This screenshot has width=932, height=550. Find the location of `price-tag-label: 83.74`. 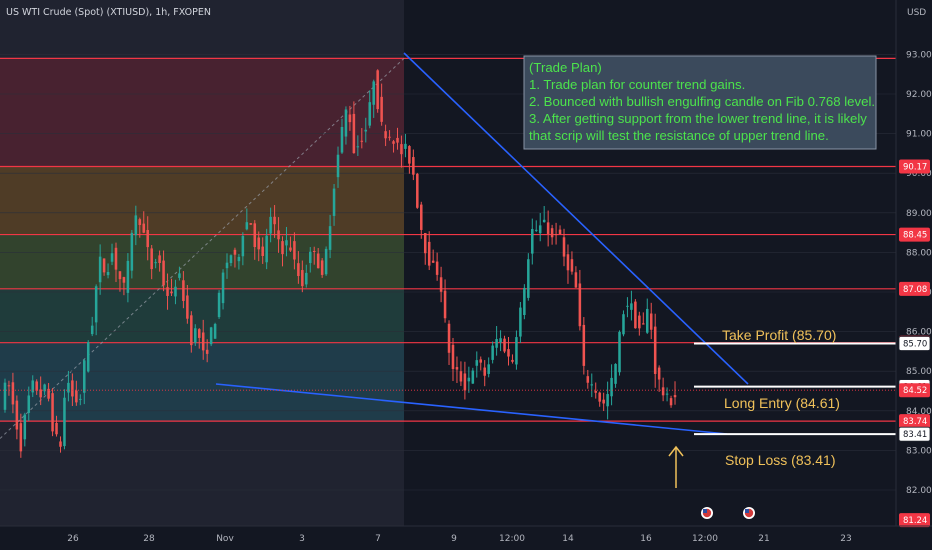

price-tag-label: 83.74 is located at coordinates (915, 422).